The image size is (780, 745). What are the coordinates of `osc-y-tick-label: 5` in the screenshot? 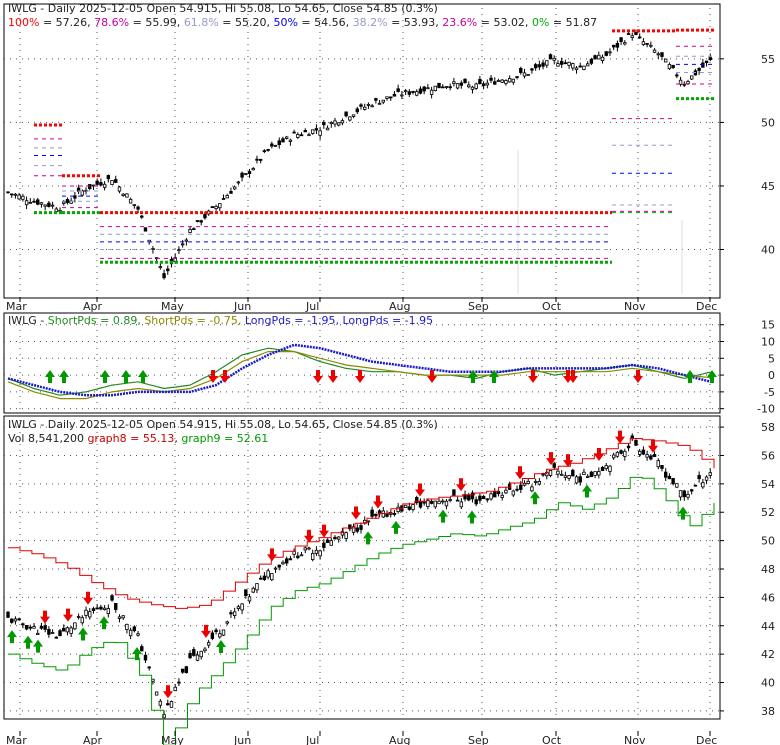 It's located at (771, 358).